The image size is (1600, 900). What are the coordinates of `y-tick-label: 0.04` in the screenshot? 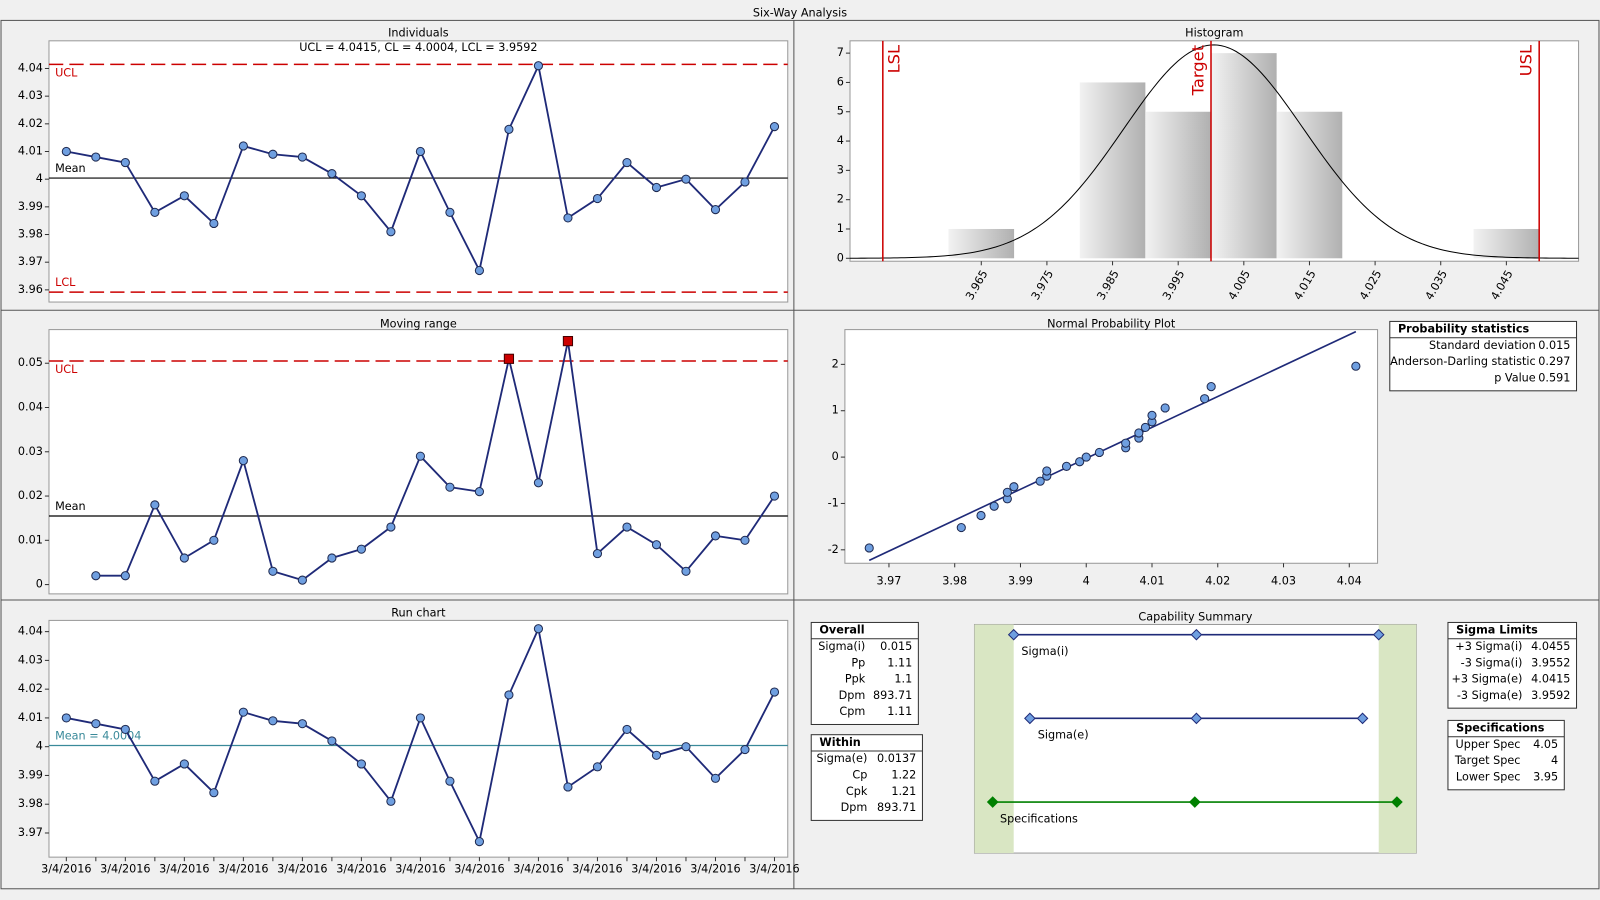 It's located at (30, 407).